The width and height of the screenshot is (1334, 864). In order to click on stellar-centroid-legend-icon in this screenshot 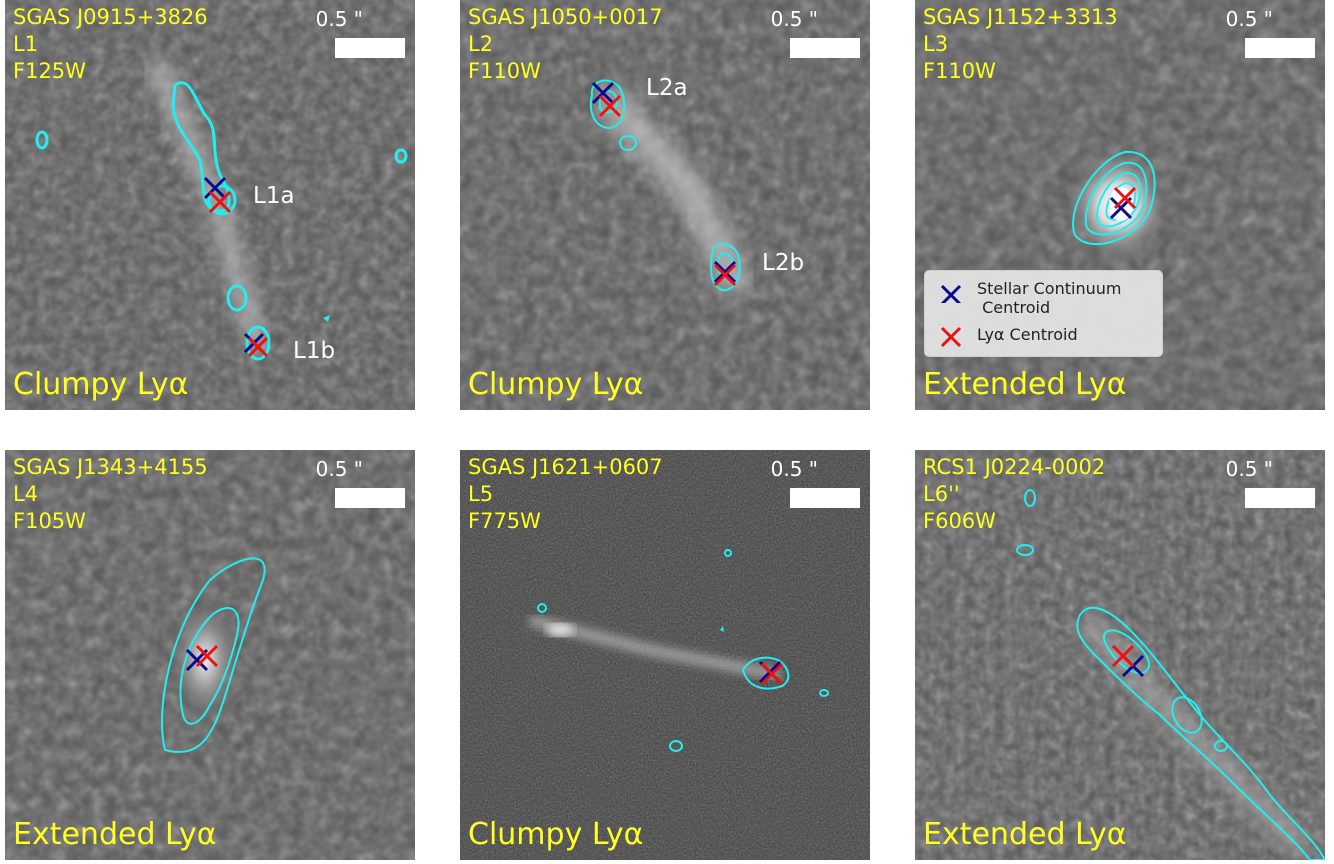, I will do `click(951, 293)`.